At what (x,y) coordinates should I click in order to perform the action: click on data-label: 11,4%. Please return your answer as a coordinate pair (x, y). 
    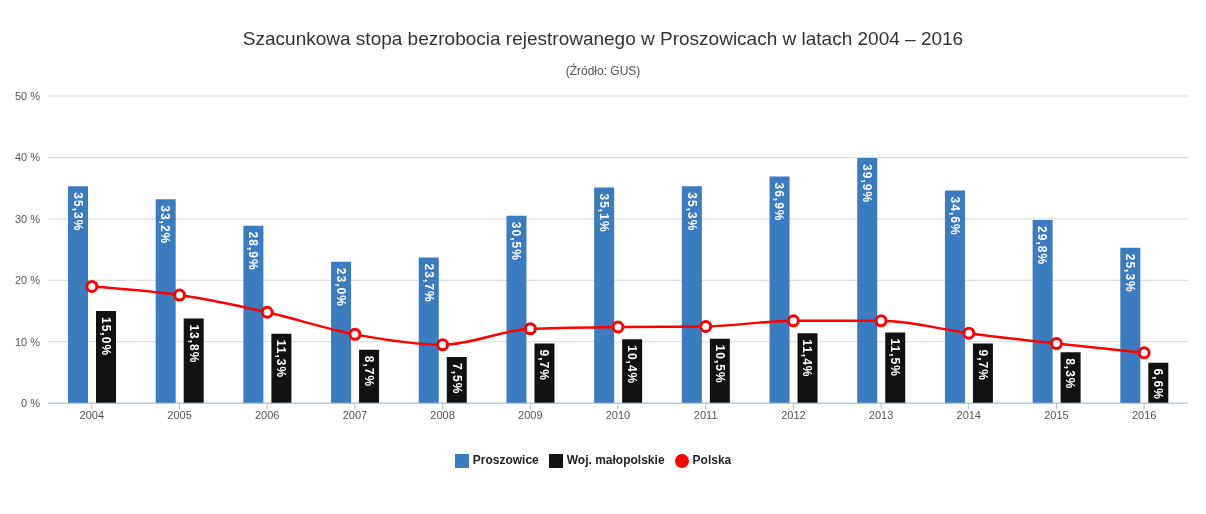
    Looking at the image, I should click on (807, 358).